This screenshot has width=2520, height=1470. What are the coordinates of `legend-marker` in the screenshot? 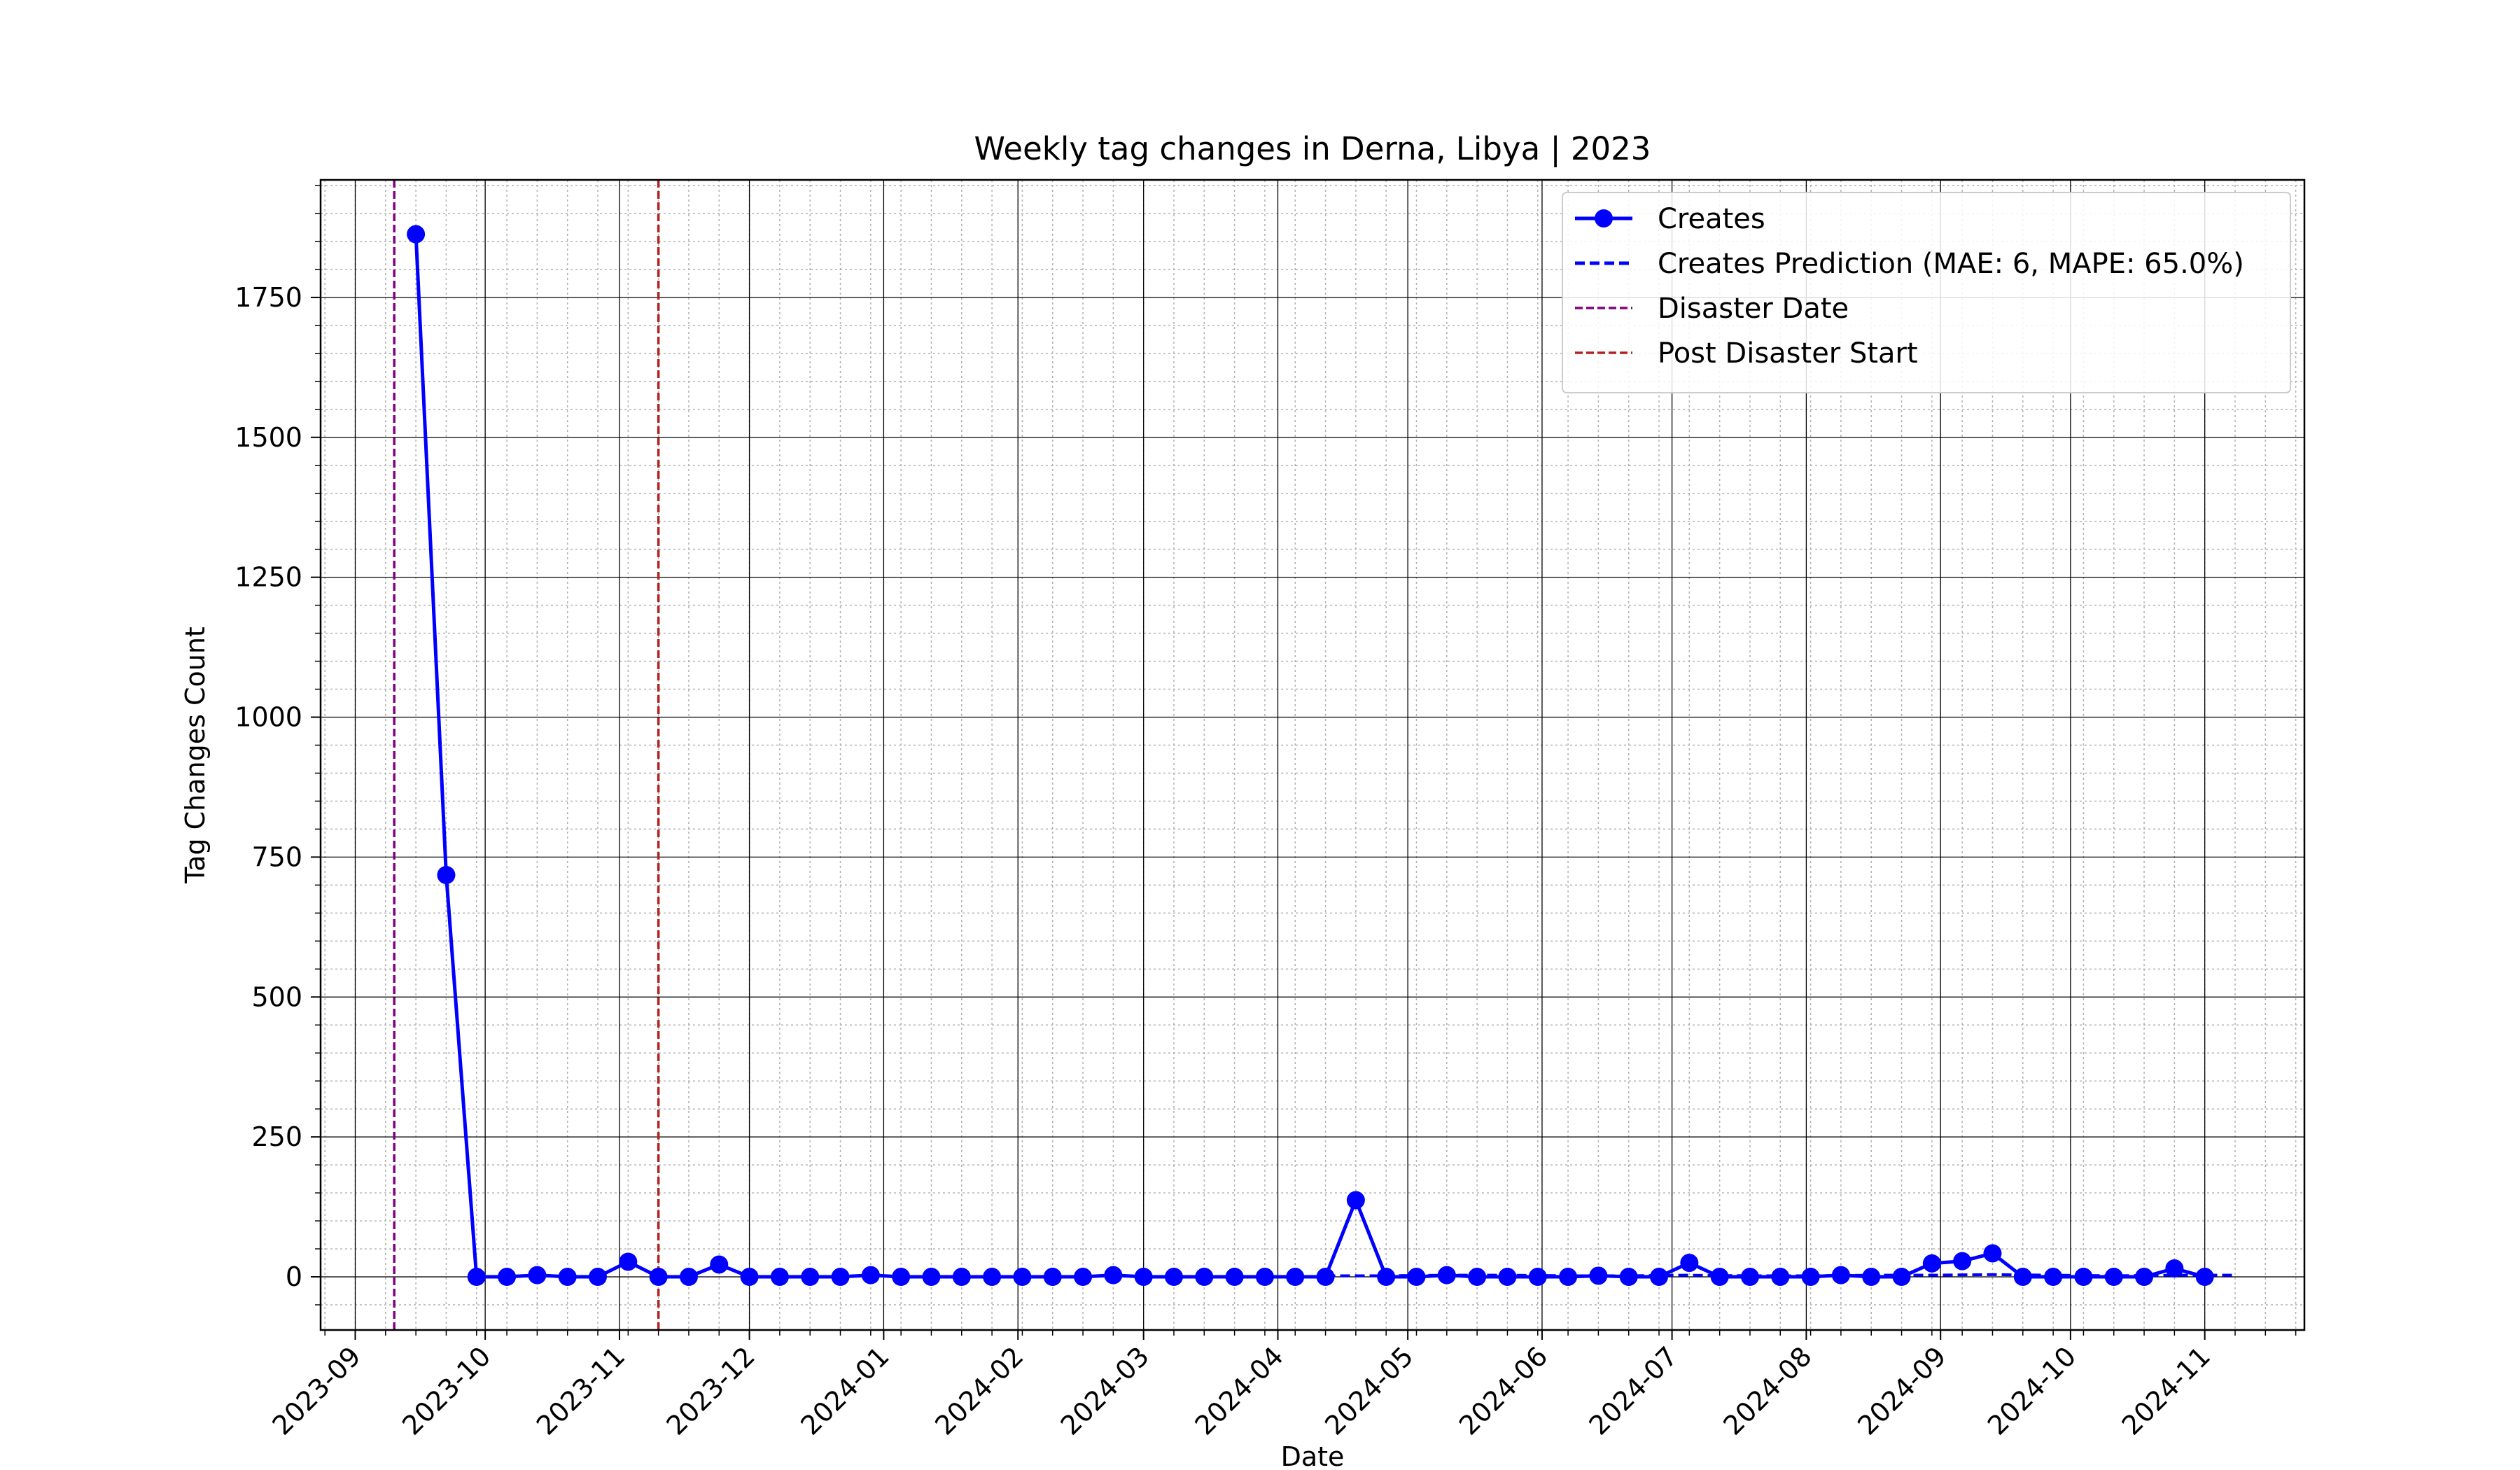 It's located at (1604, 218).